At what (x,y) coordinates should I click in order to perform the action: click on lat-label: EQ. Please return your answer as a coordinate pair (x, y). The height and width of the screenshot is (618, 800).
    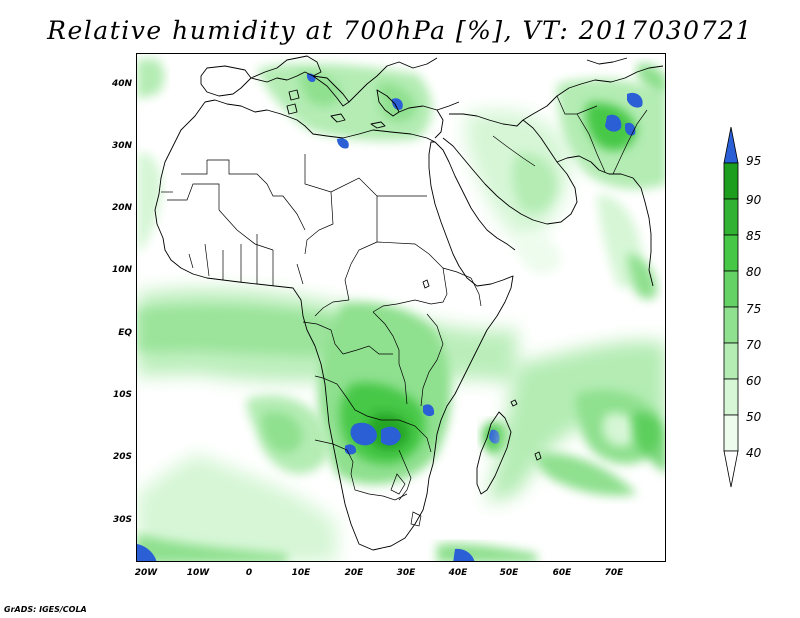
    Looking at the image, I should click on (125, 333).